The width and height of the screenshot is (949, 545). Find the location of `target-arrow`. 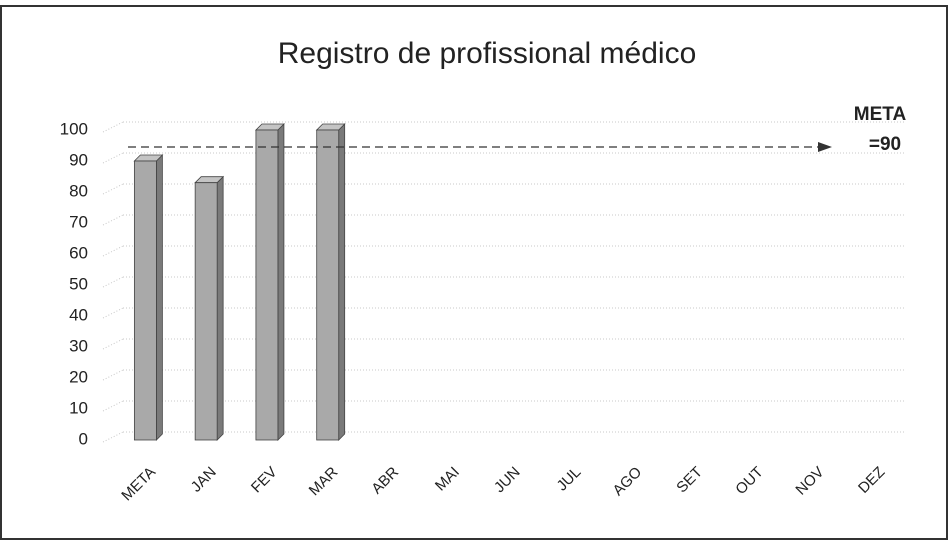

target-arrow is located at coordinates (825, 147).